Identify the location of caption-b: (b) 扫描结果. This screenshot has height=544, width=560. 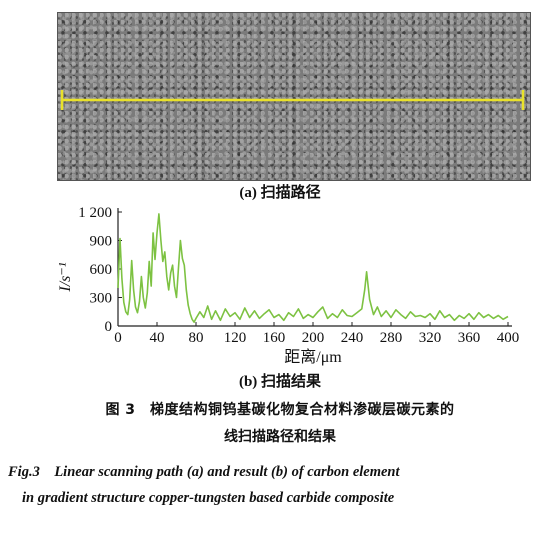
(280, 382).